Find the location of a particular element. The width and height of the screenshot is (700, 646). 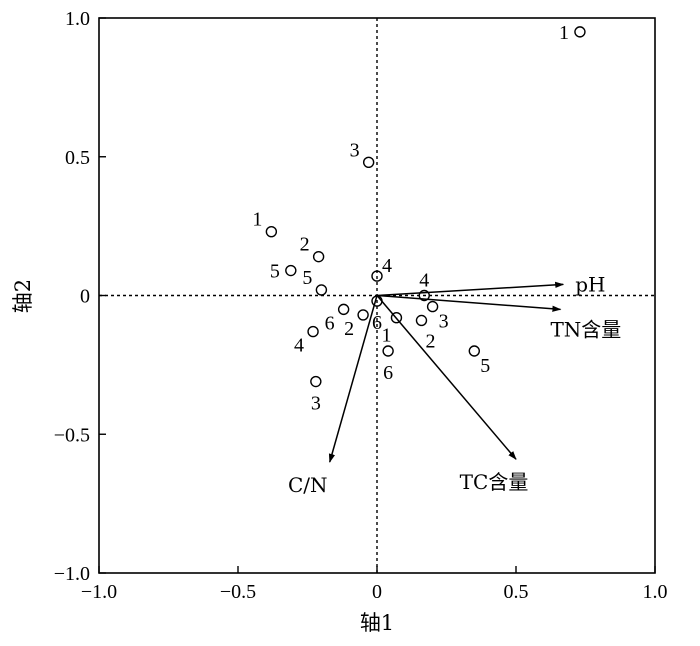

y-tick-label: 1.0 is located at coordinates (77, 19).